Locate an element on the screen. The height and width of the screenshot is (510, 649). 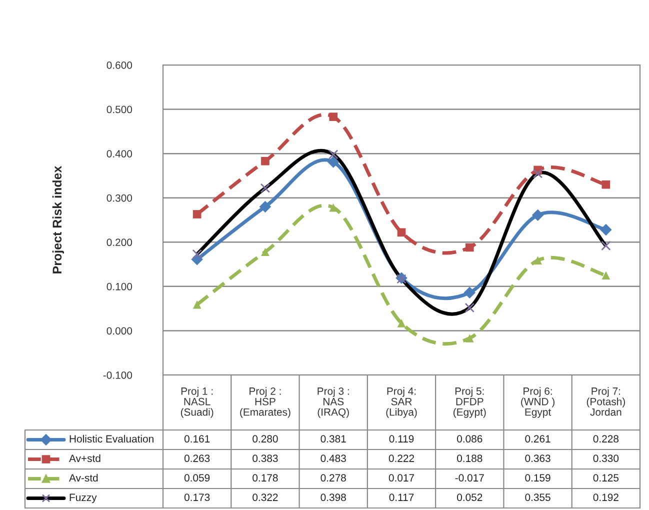
y-tick-label: 0.200 is located at coordinates (119, 242).